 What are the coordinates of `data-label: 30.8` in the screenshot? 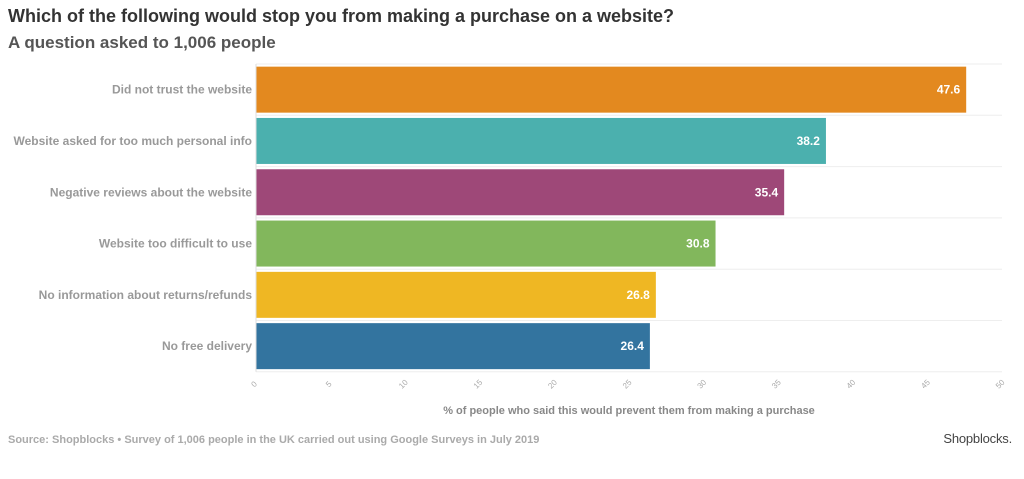 It's located at (698, 244).